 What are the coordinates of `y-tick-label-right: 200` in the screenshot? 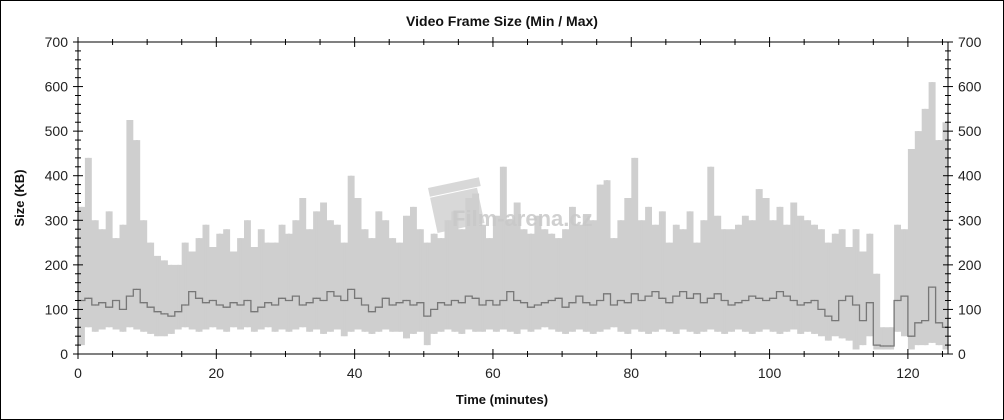 It's located at (970, 265).